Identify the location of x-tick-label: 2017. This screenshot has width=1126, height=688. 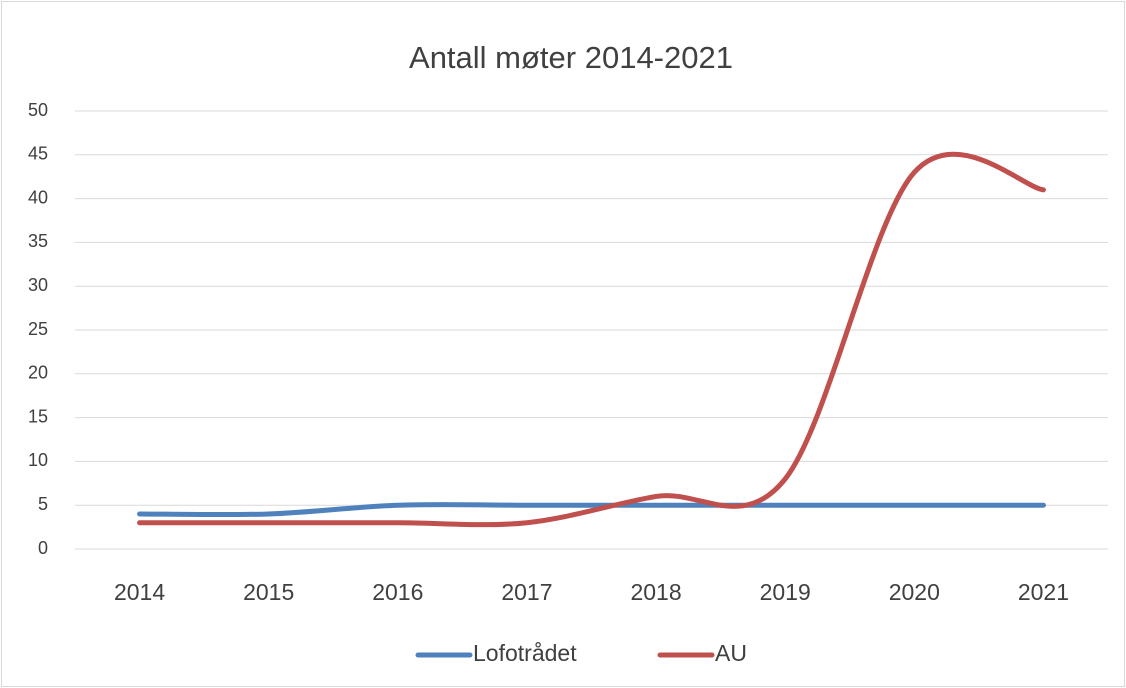
(526, 592).